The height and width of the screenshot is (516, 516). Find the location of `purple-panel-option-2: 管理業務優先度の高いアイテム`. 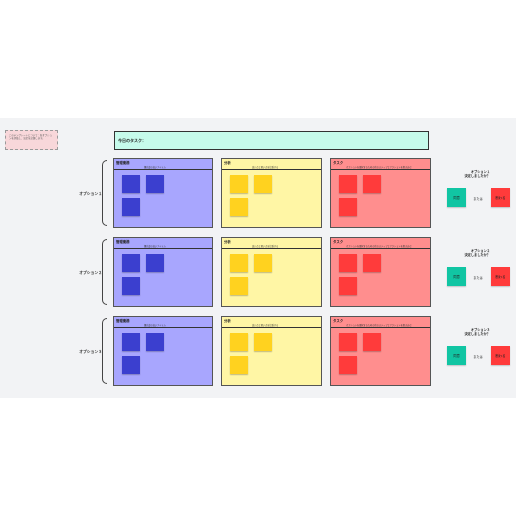

purple-panel-option-2: 管理業務優先度の高いアイテム is located at coordinates (163, 272).